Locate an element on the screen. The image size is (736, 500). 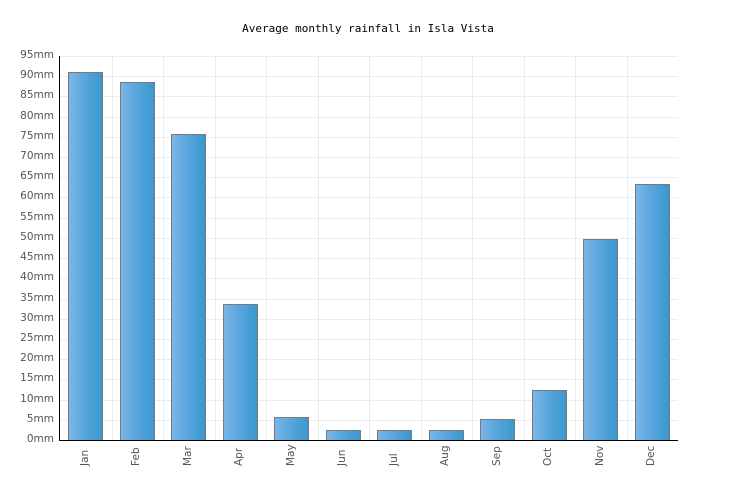
x-tick-label: Apr is located at coordinates (239, 456).